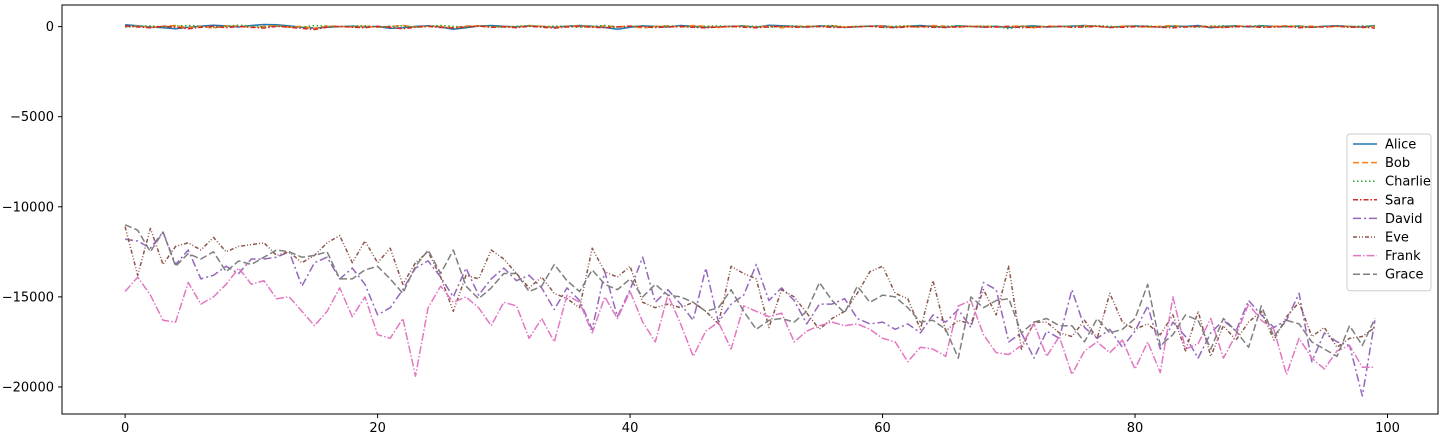 The width and height of the screenshot is (1444, 440). I want to click on legend-label-grace: Grace, so click(1404, 275).